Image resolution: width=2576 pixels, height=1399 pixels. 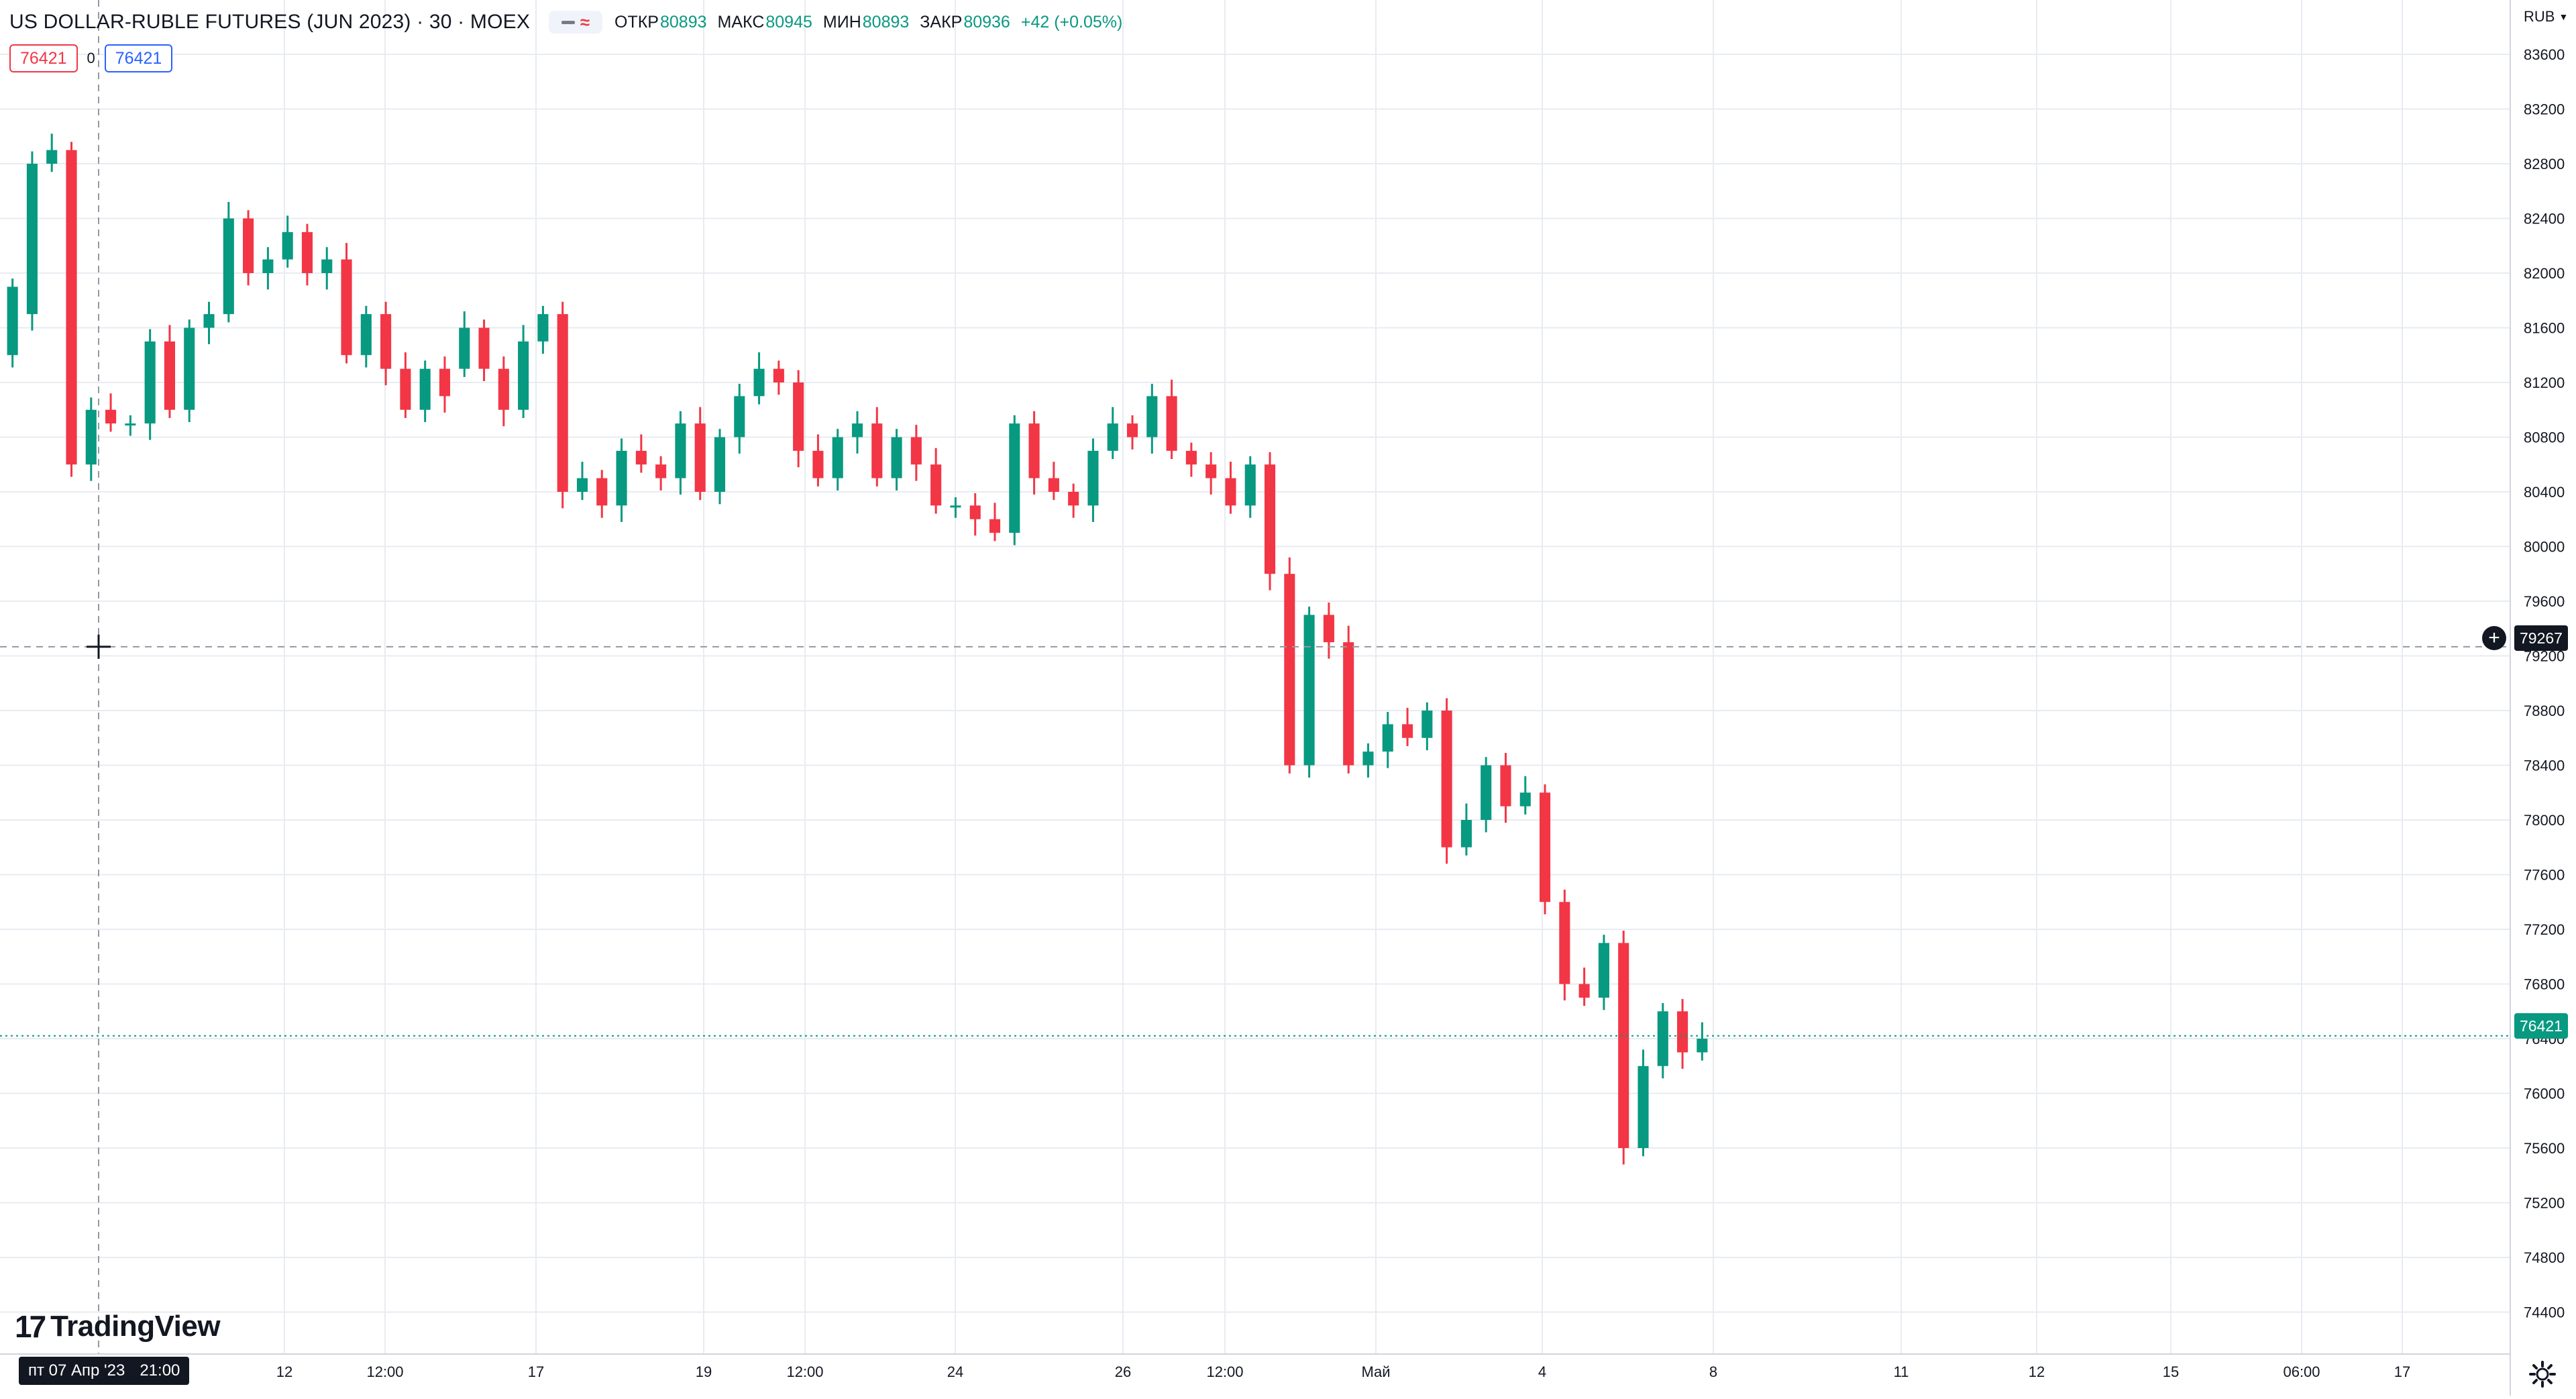 I want to click on y-tick-label: 74400, so click(x=2544, y=1312).